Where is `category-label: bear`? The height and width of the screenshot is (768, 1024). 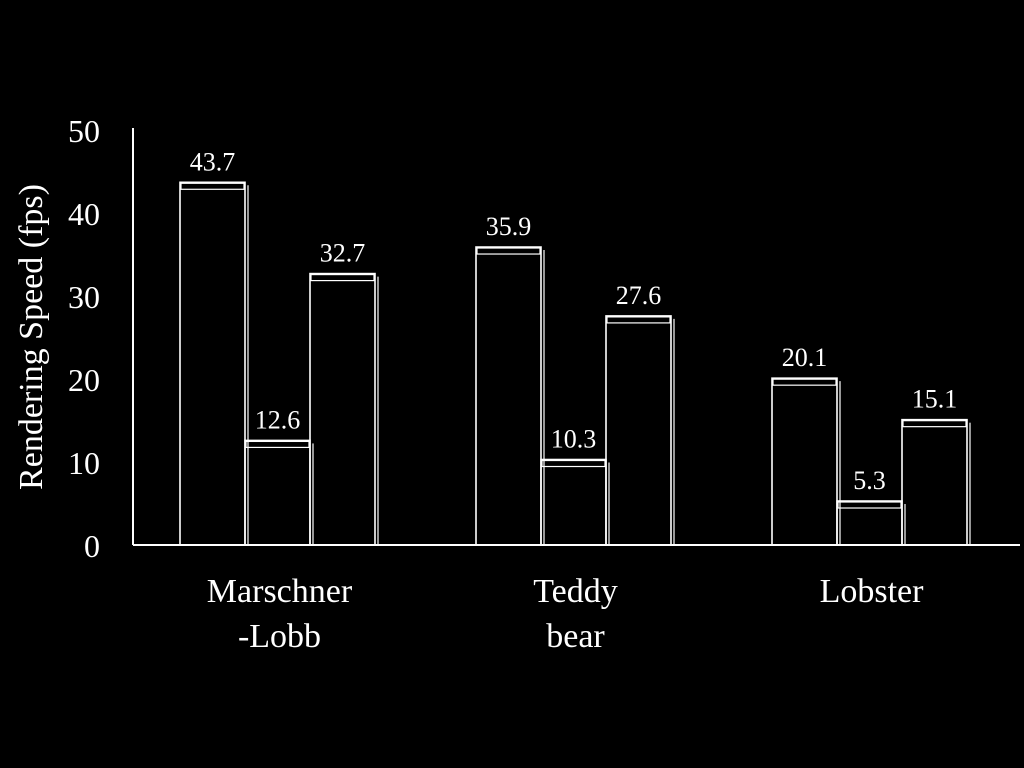 category-label: bear is located at coordinates (575, 636).